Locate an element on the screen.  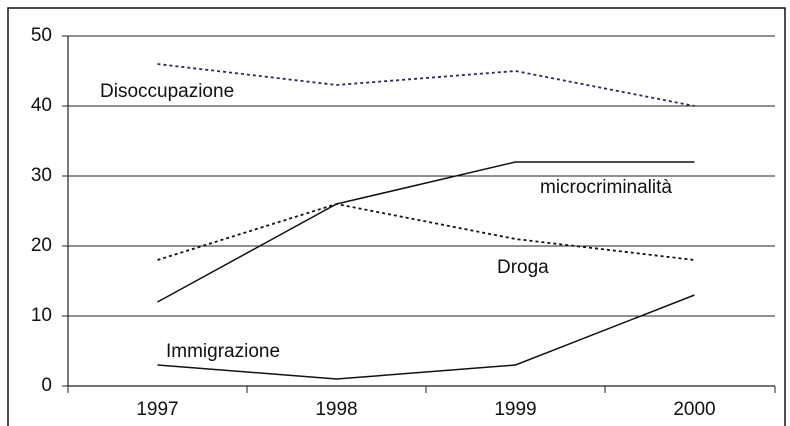
series-label: microcriminalità is located at coordinates (606, 187).